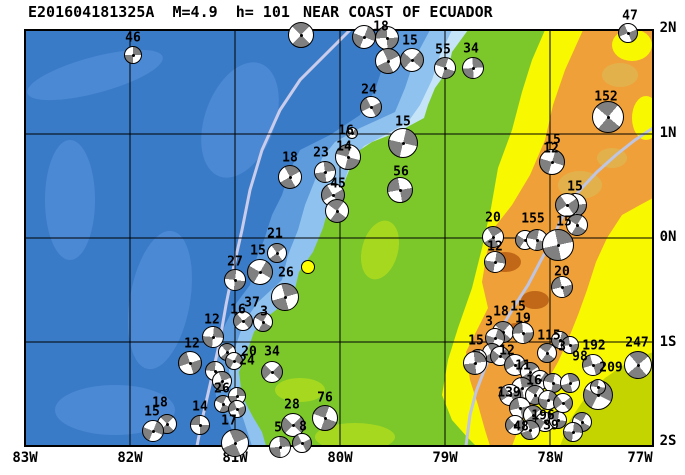 This screenshot has height=475, width=685. Describe the element at coordinates (523, 366) in the screenshot. I see `event-number-label: 11` at that location.